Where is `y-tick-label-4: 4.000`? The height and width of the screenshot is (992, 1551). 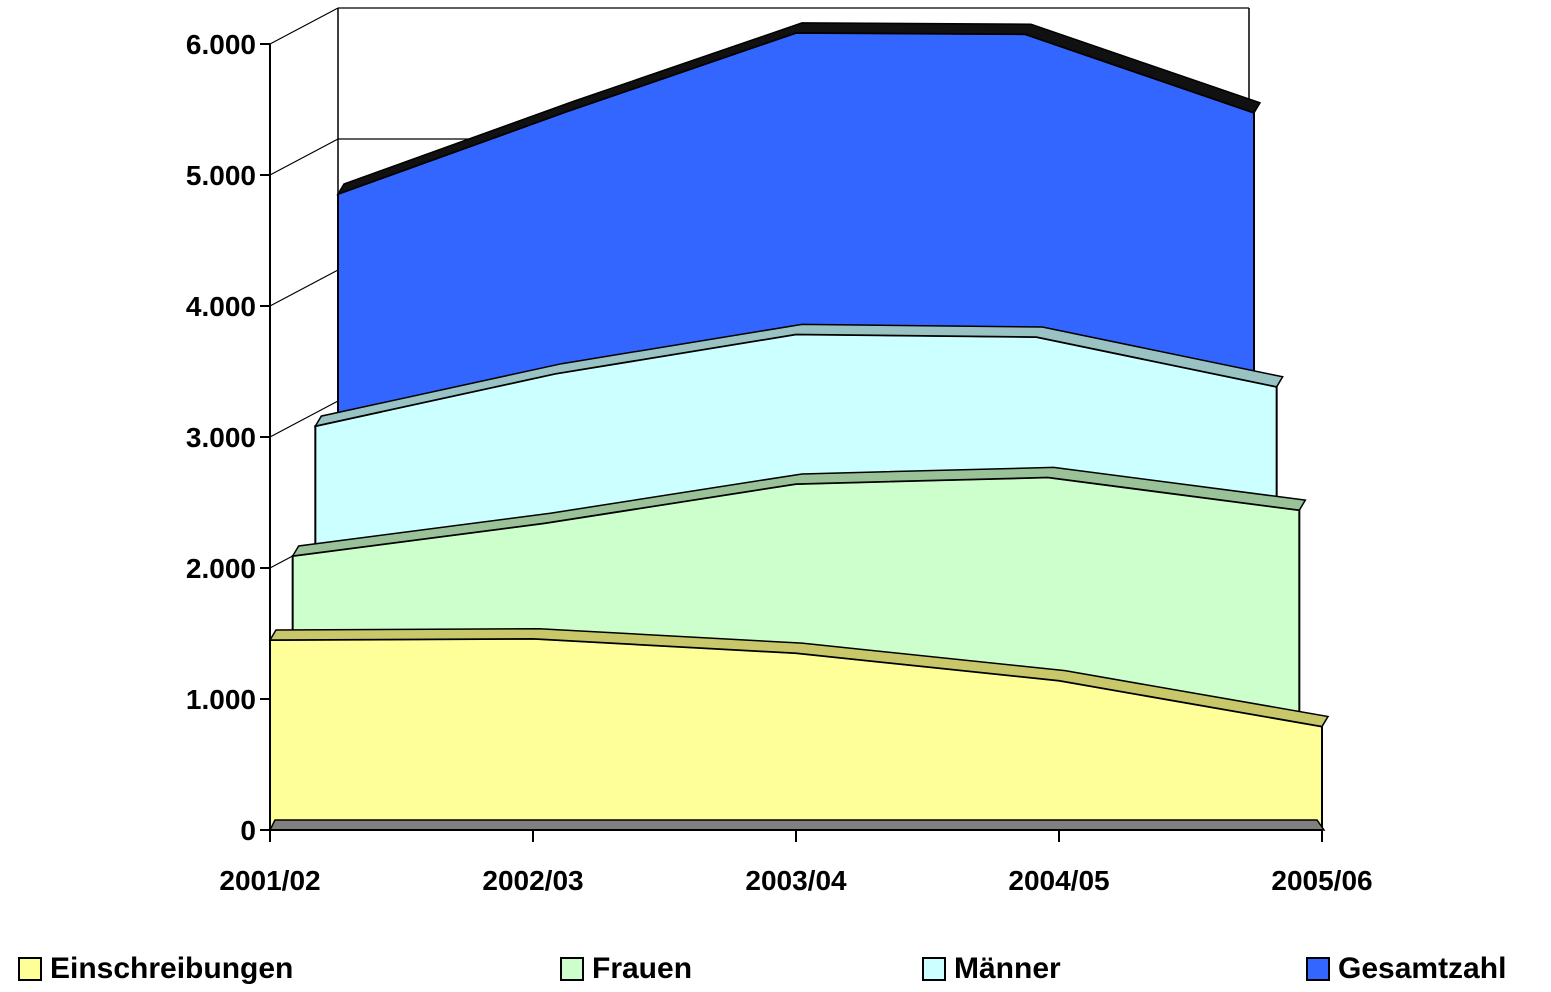 y-tick-label-4: 4.000 is located at coordinates (221, 306).